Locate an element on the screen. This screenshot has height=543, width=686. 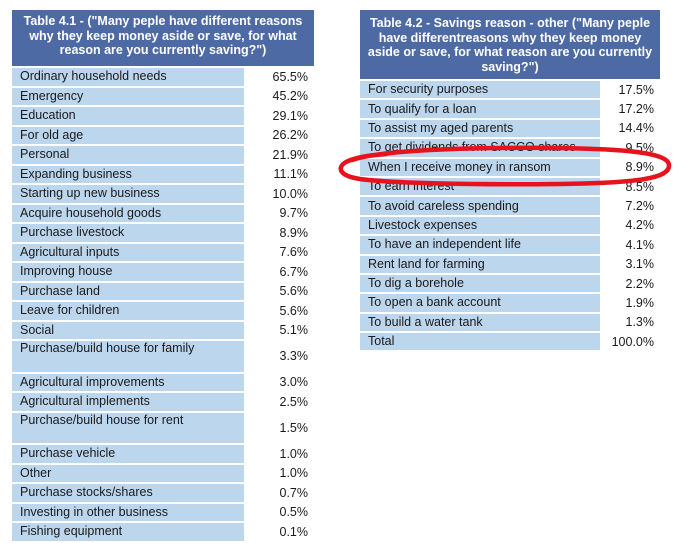
table-4-2-row-label: Livestock expenses is located at coordinates (480, 225).